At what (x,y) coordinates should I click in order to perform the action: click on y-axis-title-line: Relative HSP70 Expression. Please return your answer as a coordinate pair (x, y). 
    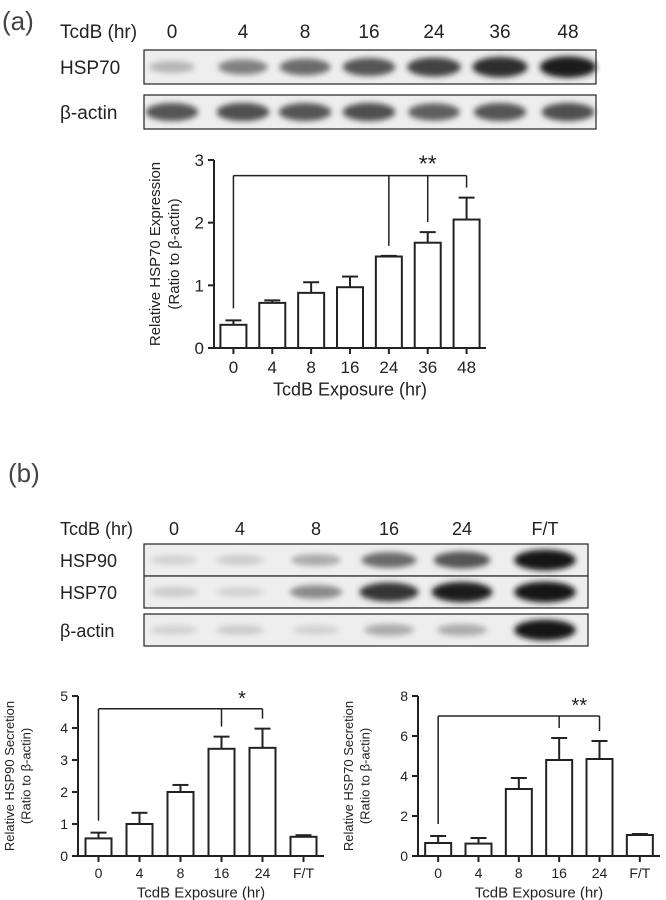
    Looking at the image, I should click on (155, 254).